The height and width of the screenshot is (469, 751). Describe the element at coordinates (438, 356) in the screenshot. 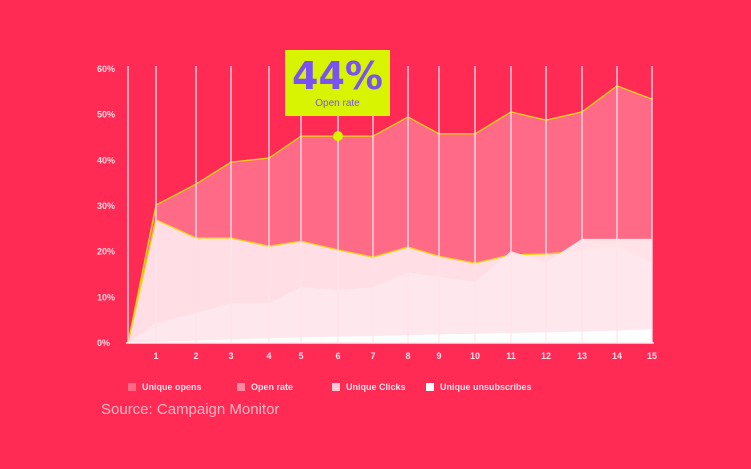

I see `x-tick-label: 9` at that location.